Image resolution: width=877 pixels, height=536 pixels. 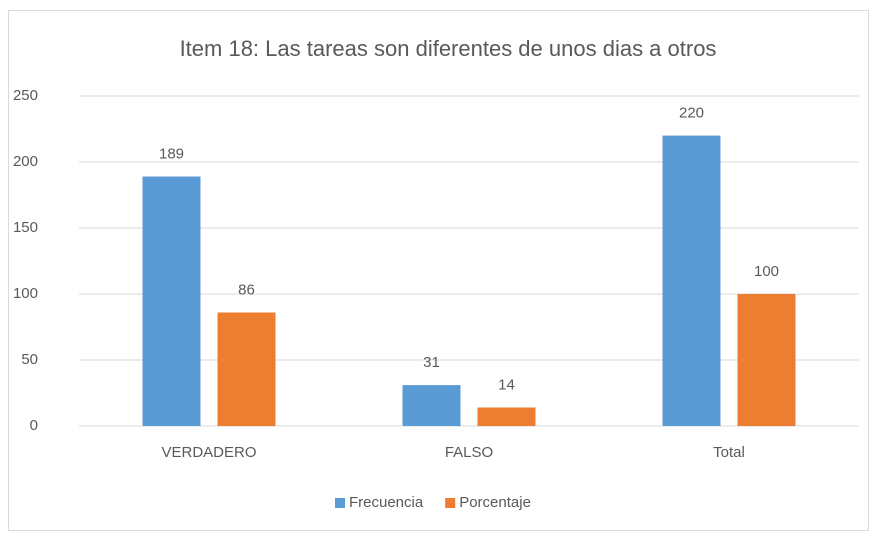 What do you see at coordinates (469, 452) in the screenshot?
I see `x-tick-label: FALSO` at bounding box center [469, 452].